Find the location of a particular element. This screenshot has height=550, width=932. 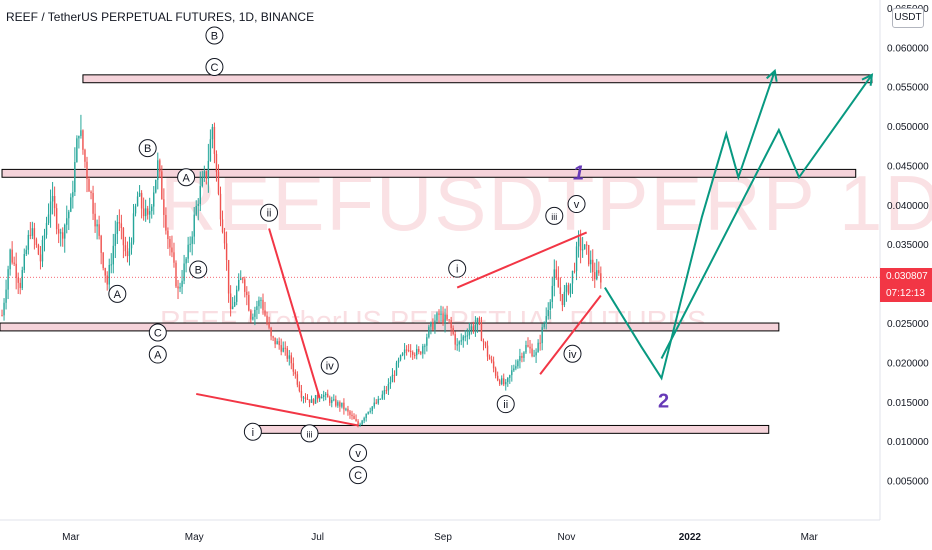

x-tick-label: Mar is located at coordinates (810, 537).